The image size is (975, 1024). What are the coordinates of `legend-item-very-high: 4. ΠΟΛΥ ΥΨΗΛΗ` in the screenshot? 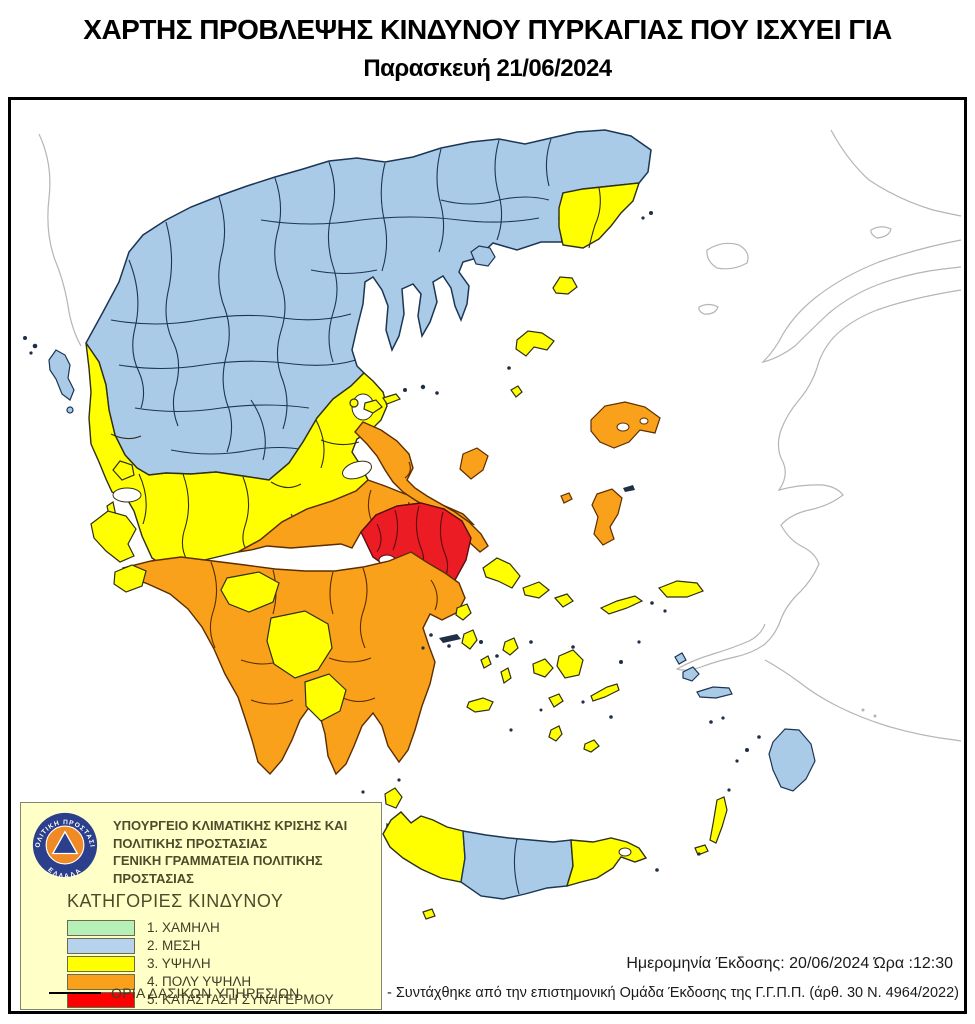 It's located at (200, 981).